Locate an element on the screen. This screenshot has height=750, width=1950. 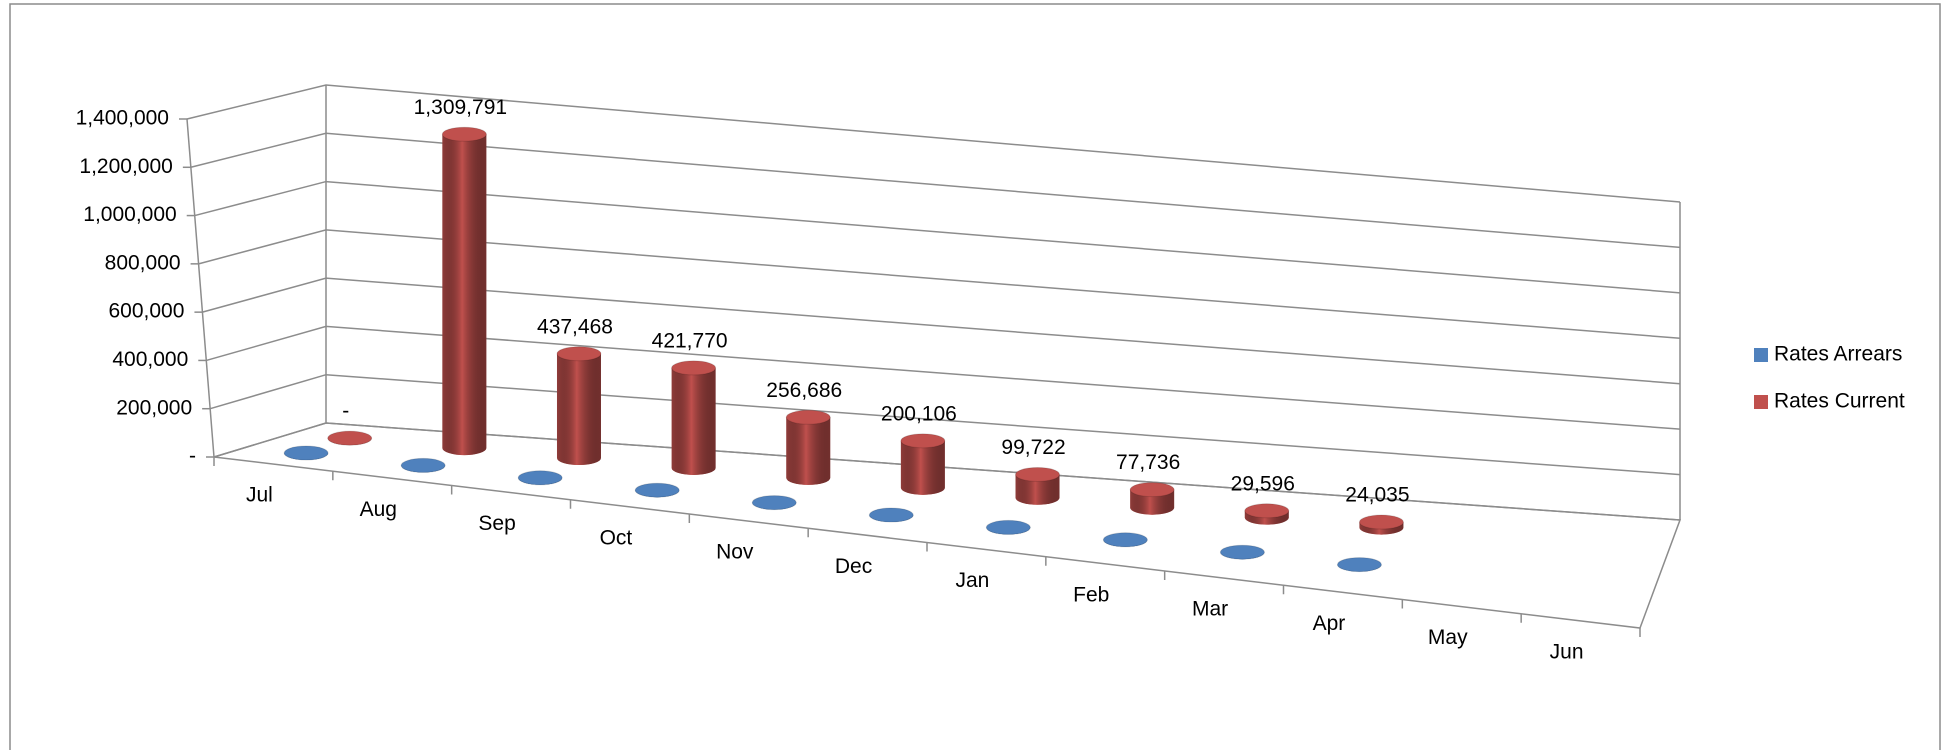
y-axis is located at coordinates (200, 288).